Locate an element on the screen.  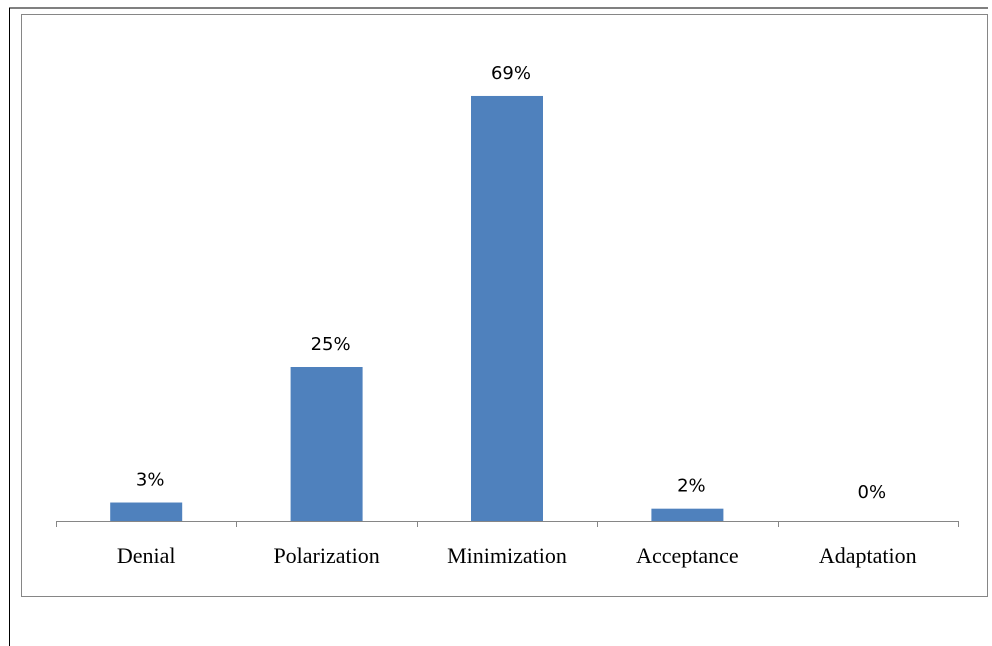
data-label-polarization: 25% is located at coordinates (331, 344).